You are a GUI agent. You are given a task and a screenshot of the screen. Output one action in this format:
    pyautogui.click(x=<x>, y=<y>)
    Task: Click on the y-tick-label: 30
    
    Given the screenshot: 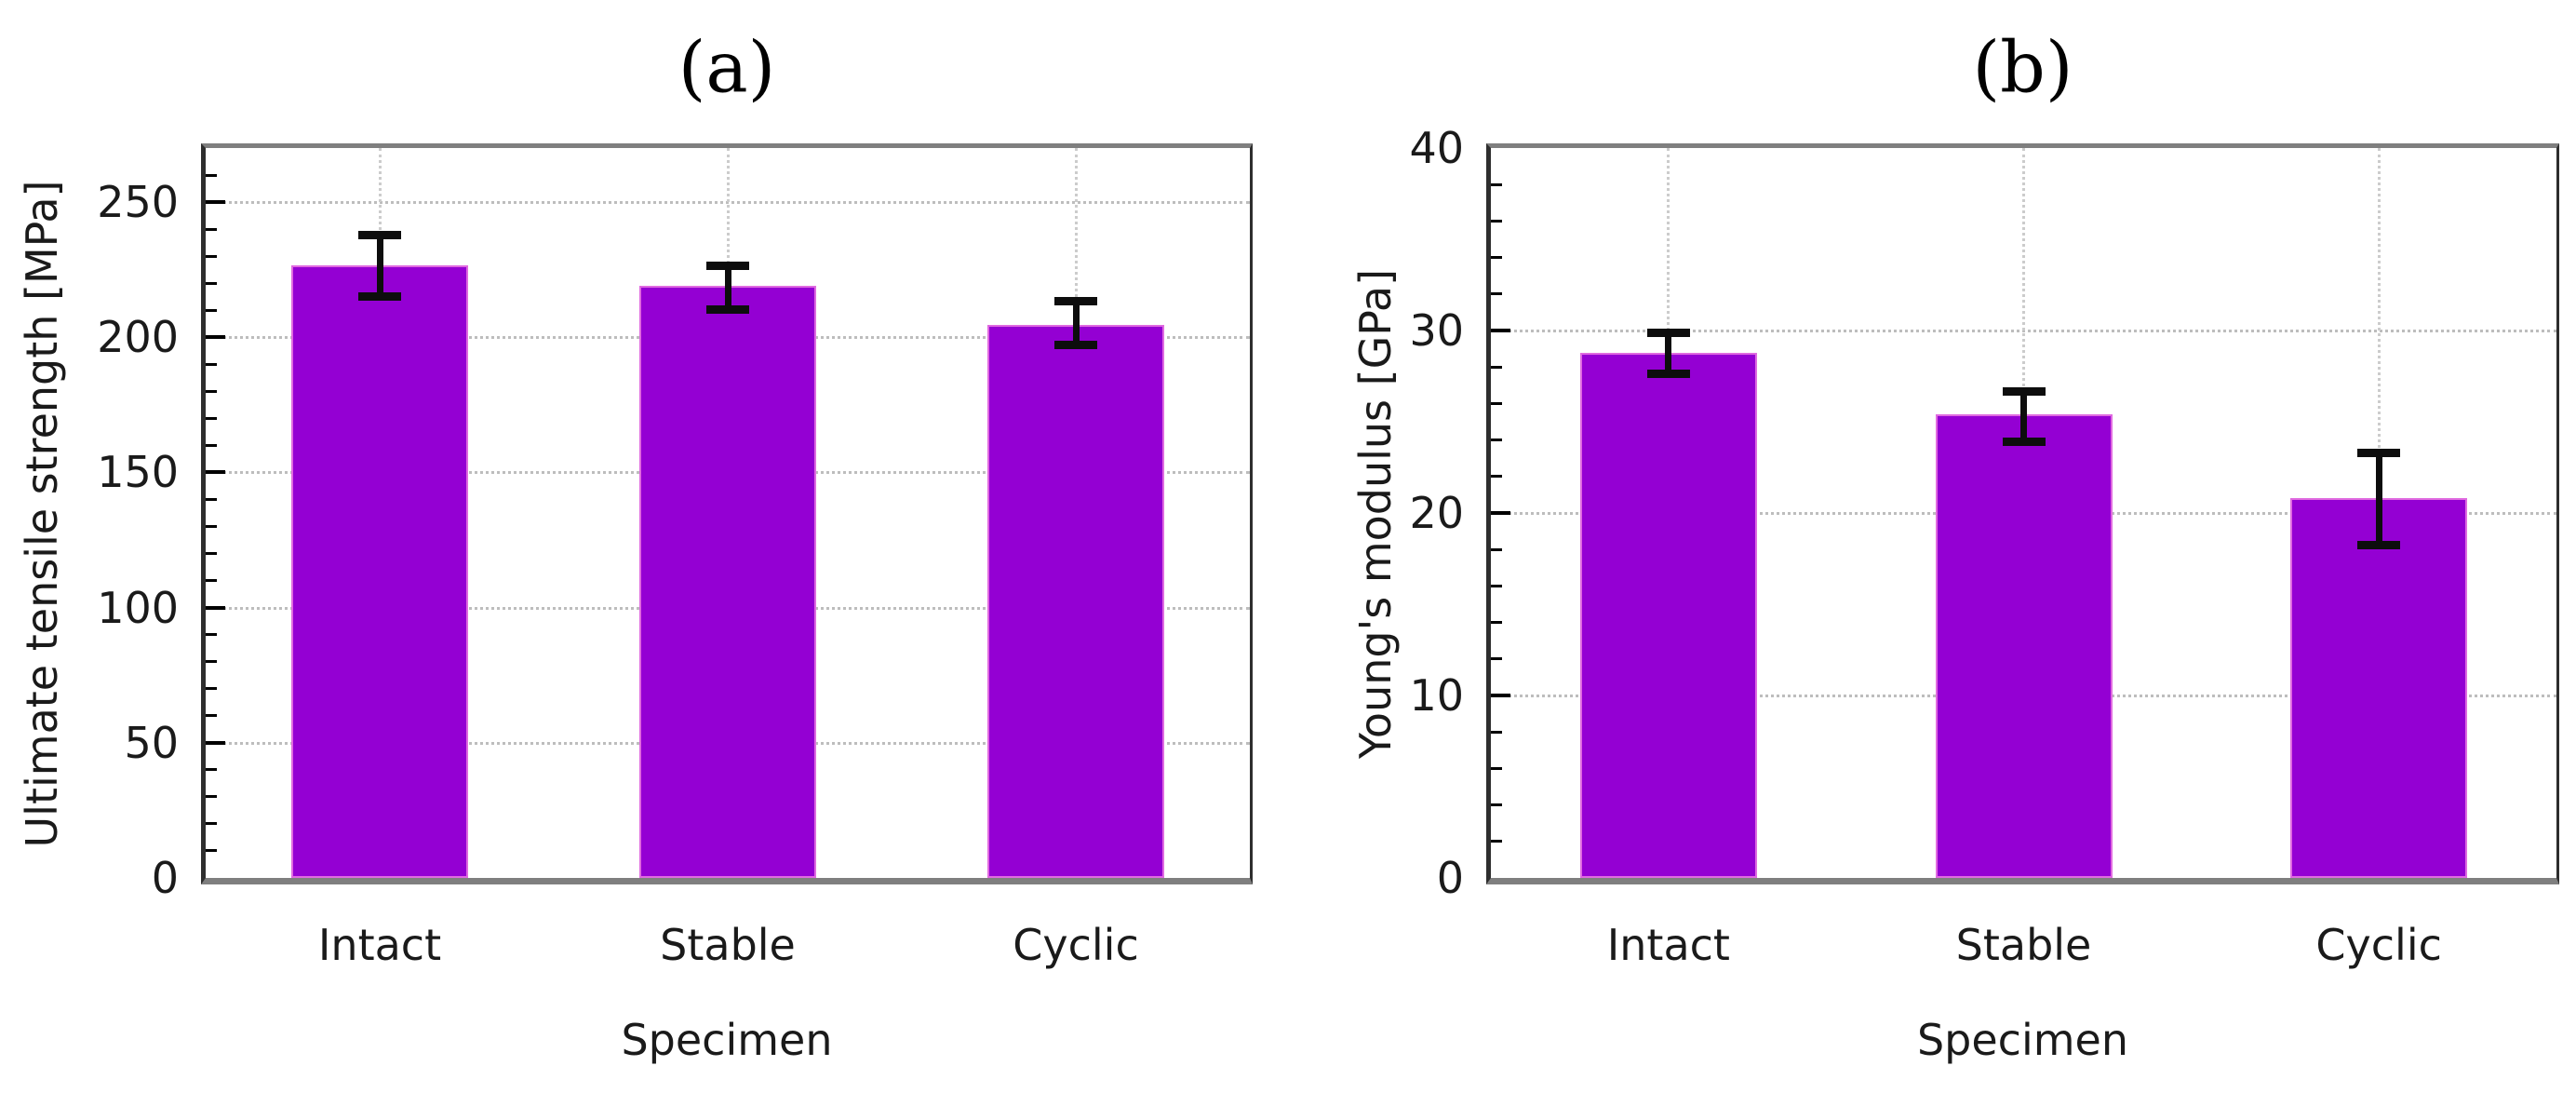 What is the action you would take?
    pyautogui.click(x=1436, y=330)
    